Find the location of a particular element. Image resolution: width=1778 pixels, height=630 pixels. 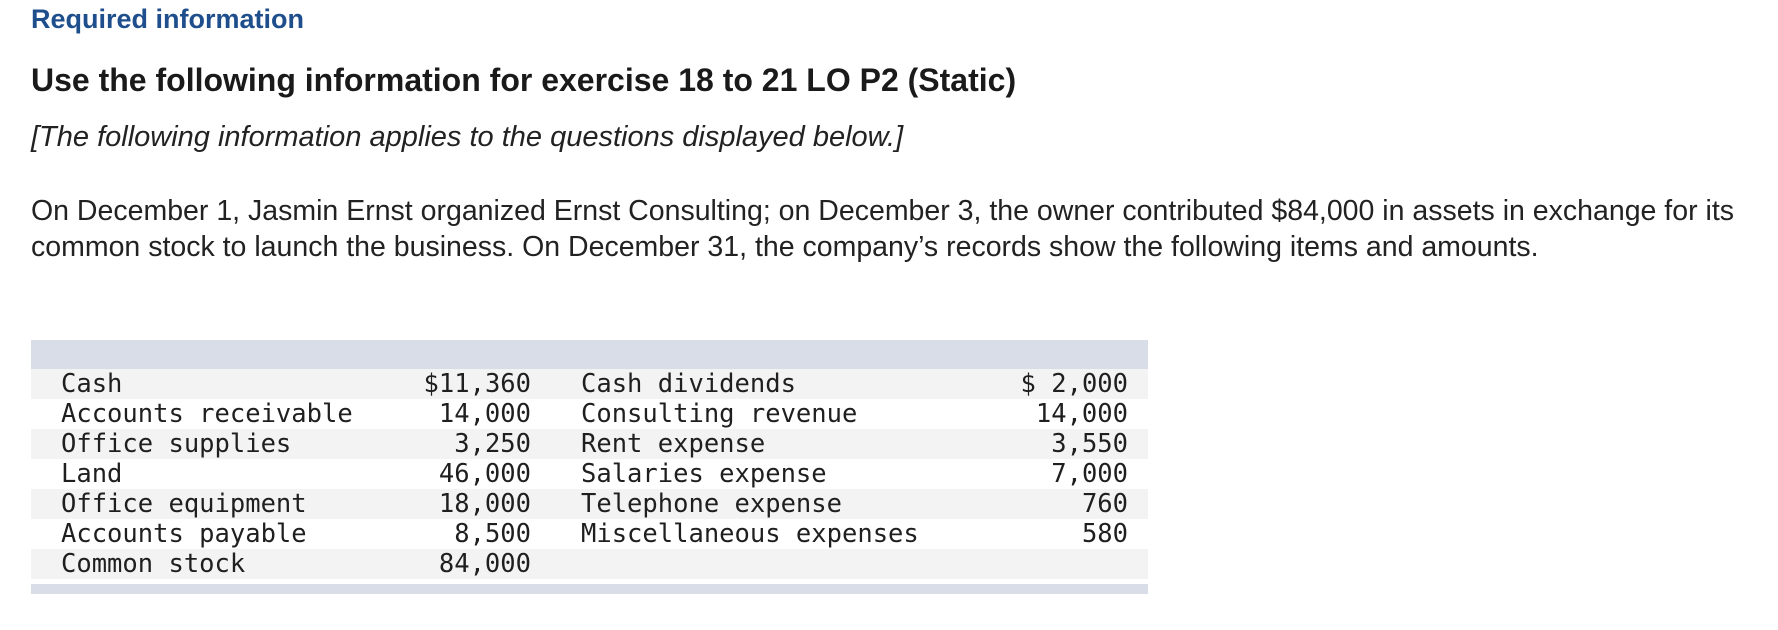

left-account-label: Cash is located at coordinates (196, 384).